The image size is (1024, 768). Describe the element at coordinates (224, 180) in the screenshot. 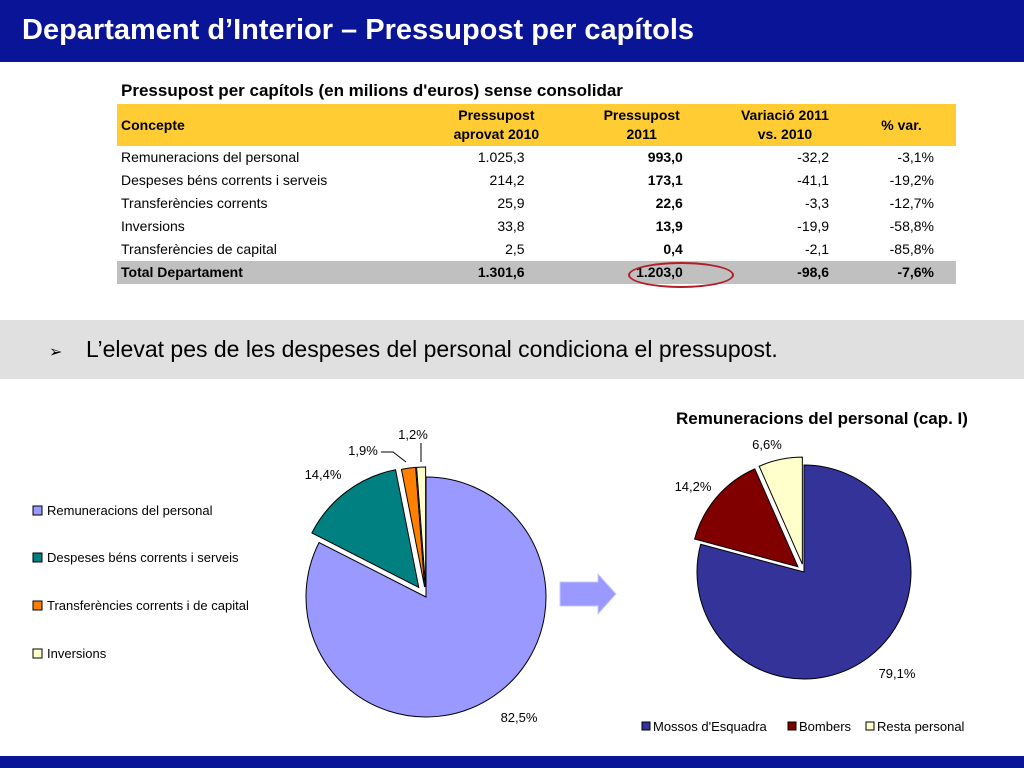

I see `cell-concept: Despeses béns corrents i serveis` at that location.